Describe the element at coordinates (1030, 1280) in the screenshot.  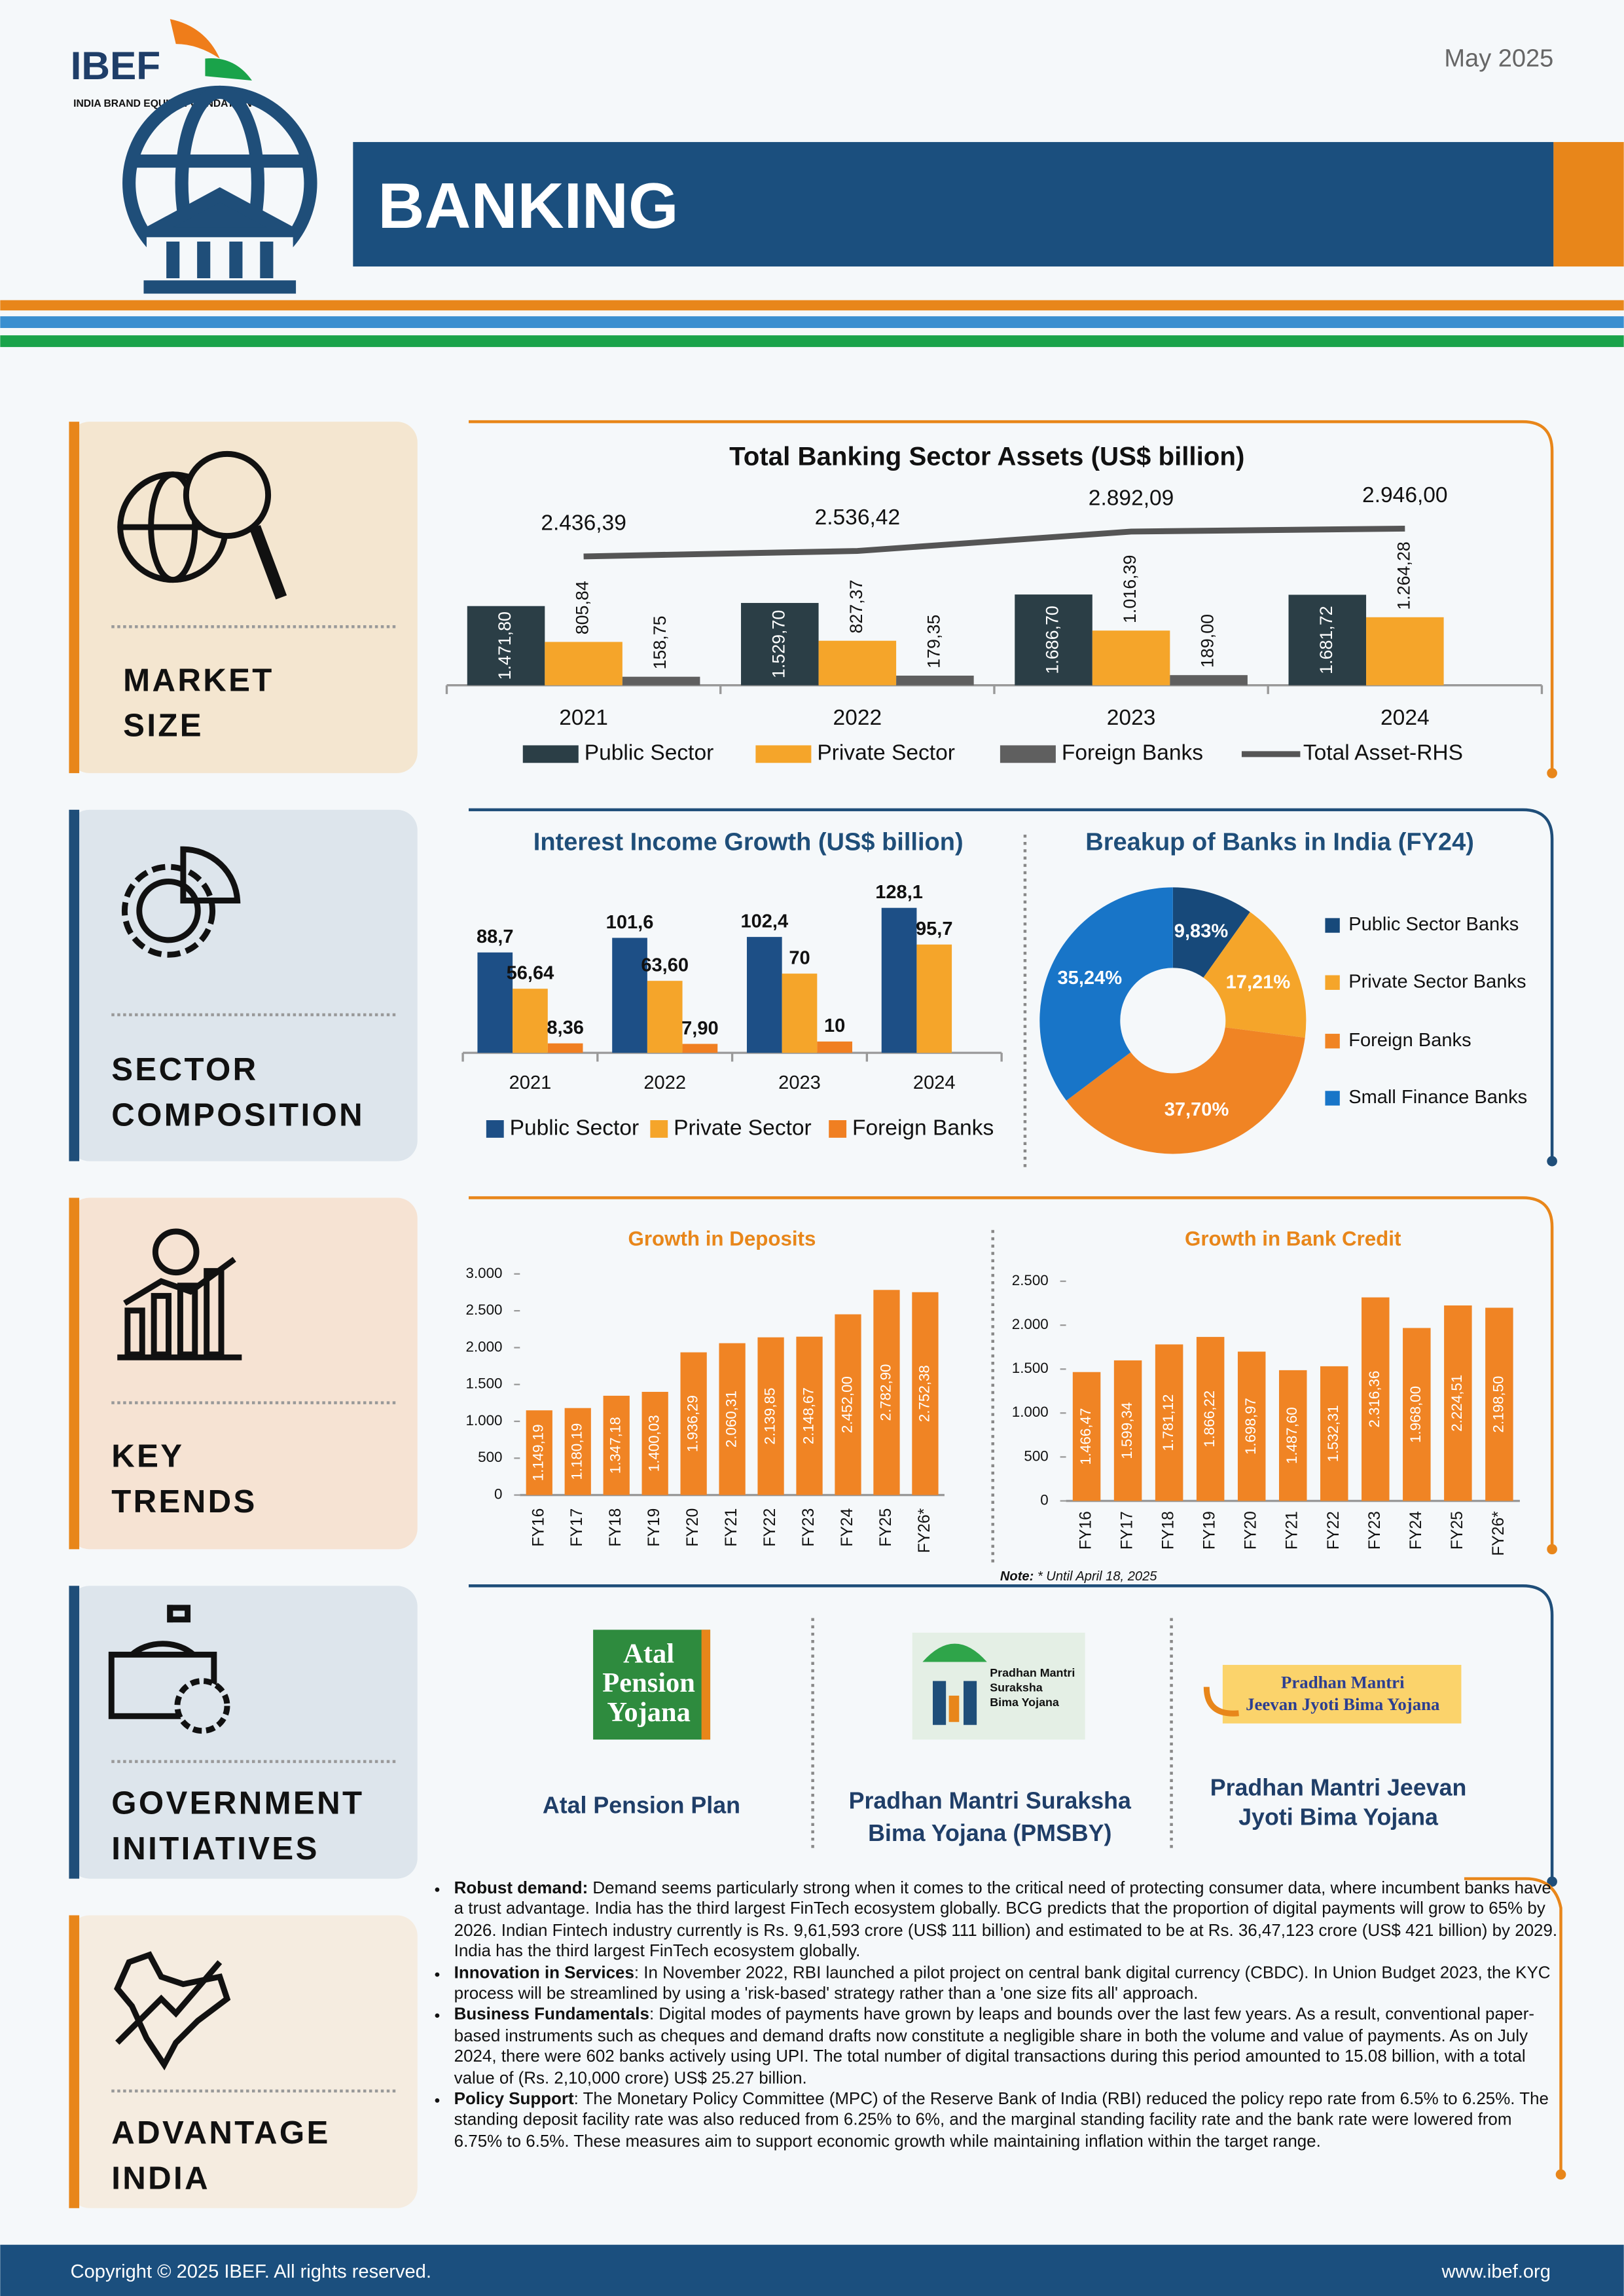
I see `y-tick-label: 2.500` at that location.